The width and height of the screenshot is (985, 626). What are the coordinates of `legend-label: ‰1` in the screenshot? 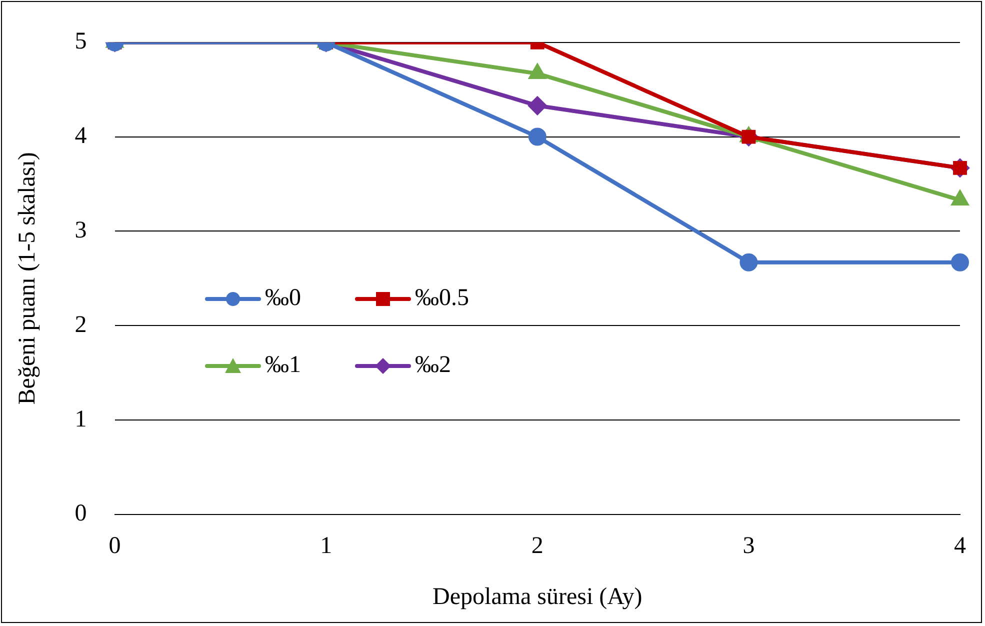 It's located at (283, 365).